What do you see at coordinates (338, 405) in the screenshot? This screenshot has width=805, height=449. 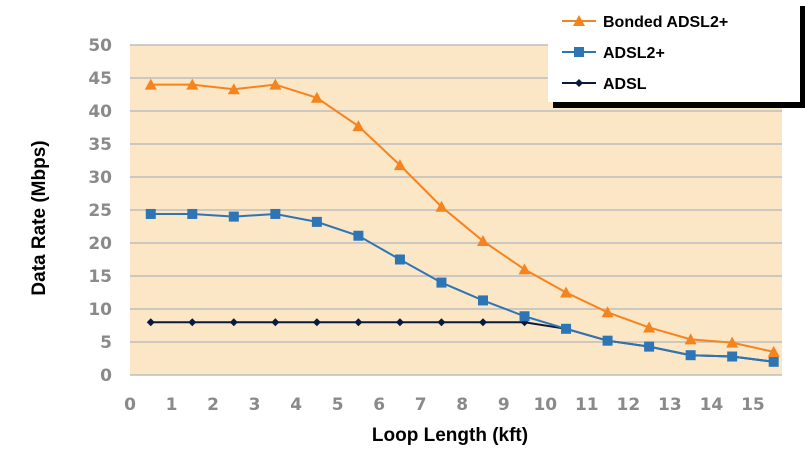 I see `x-tick-label: 5` at bounding box center [338, 405].